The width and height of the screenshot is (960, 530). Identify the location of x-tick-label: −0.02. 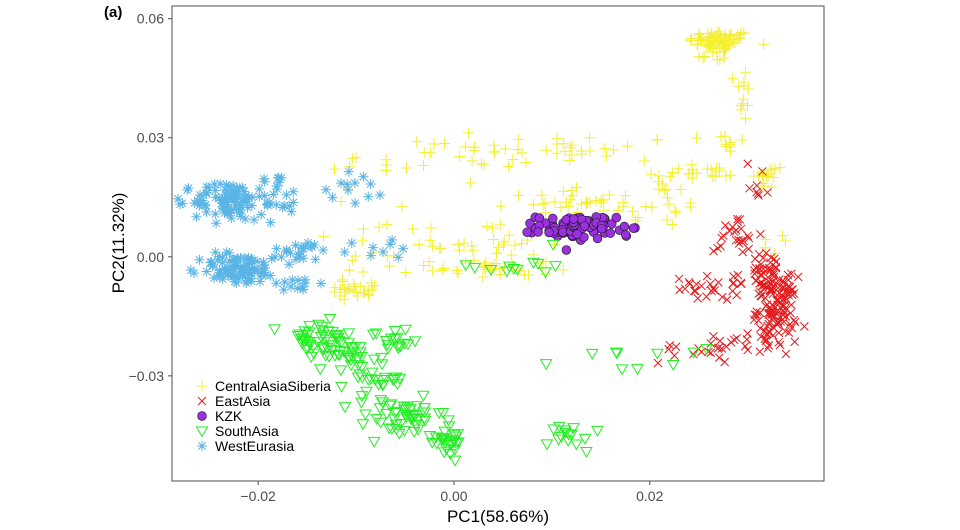
(258, 496).